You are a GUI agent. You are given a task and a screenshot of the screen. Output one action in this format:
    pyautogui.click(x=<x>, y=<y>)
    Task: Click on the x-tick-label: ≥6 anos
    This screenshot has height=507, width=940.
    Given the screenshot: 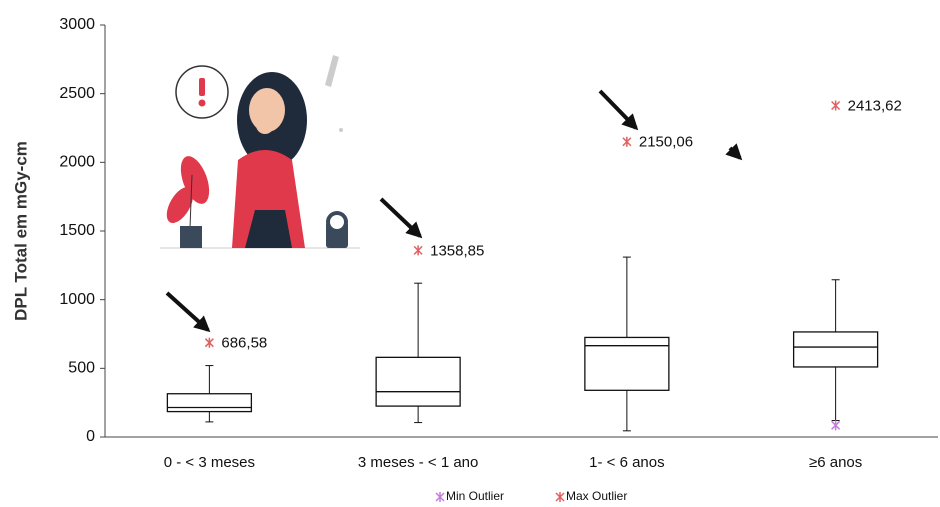 What is the action you would take?
    pyautogui.click(x=835, y=462)
    